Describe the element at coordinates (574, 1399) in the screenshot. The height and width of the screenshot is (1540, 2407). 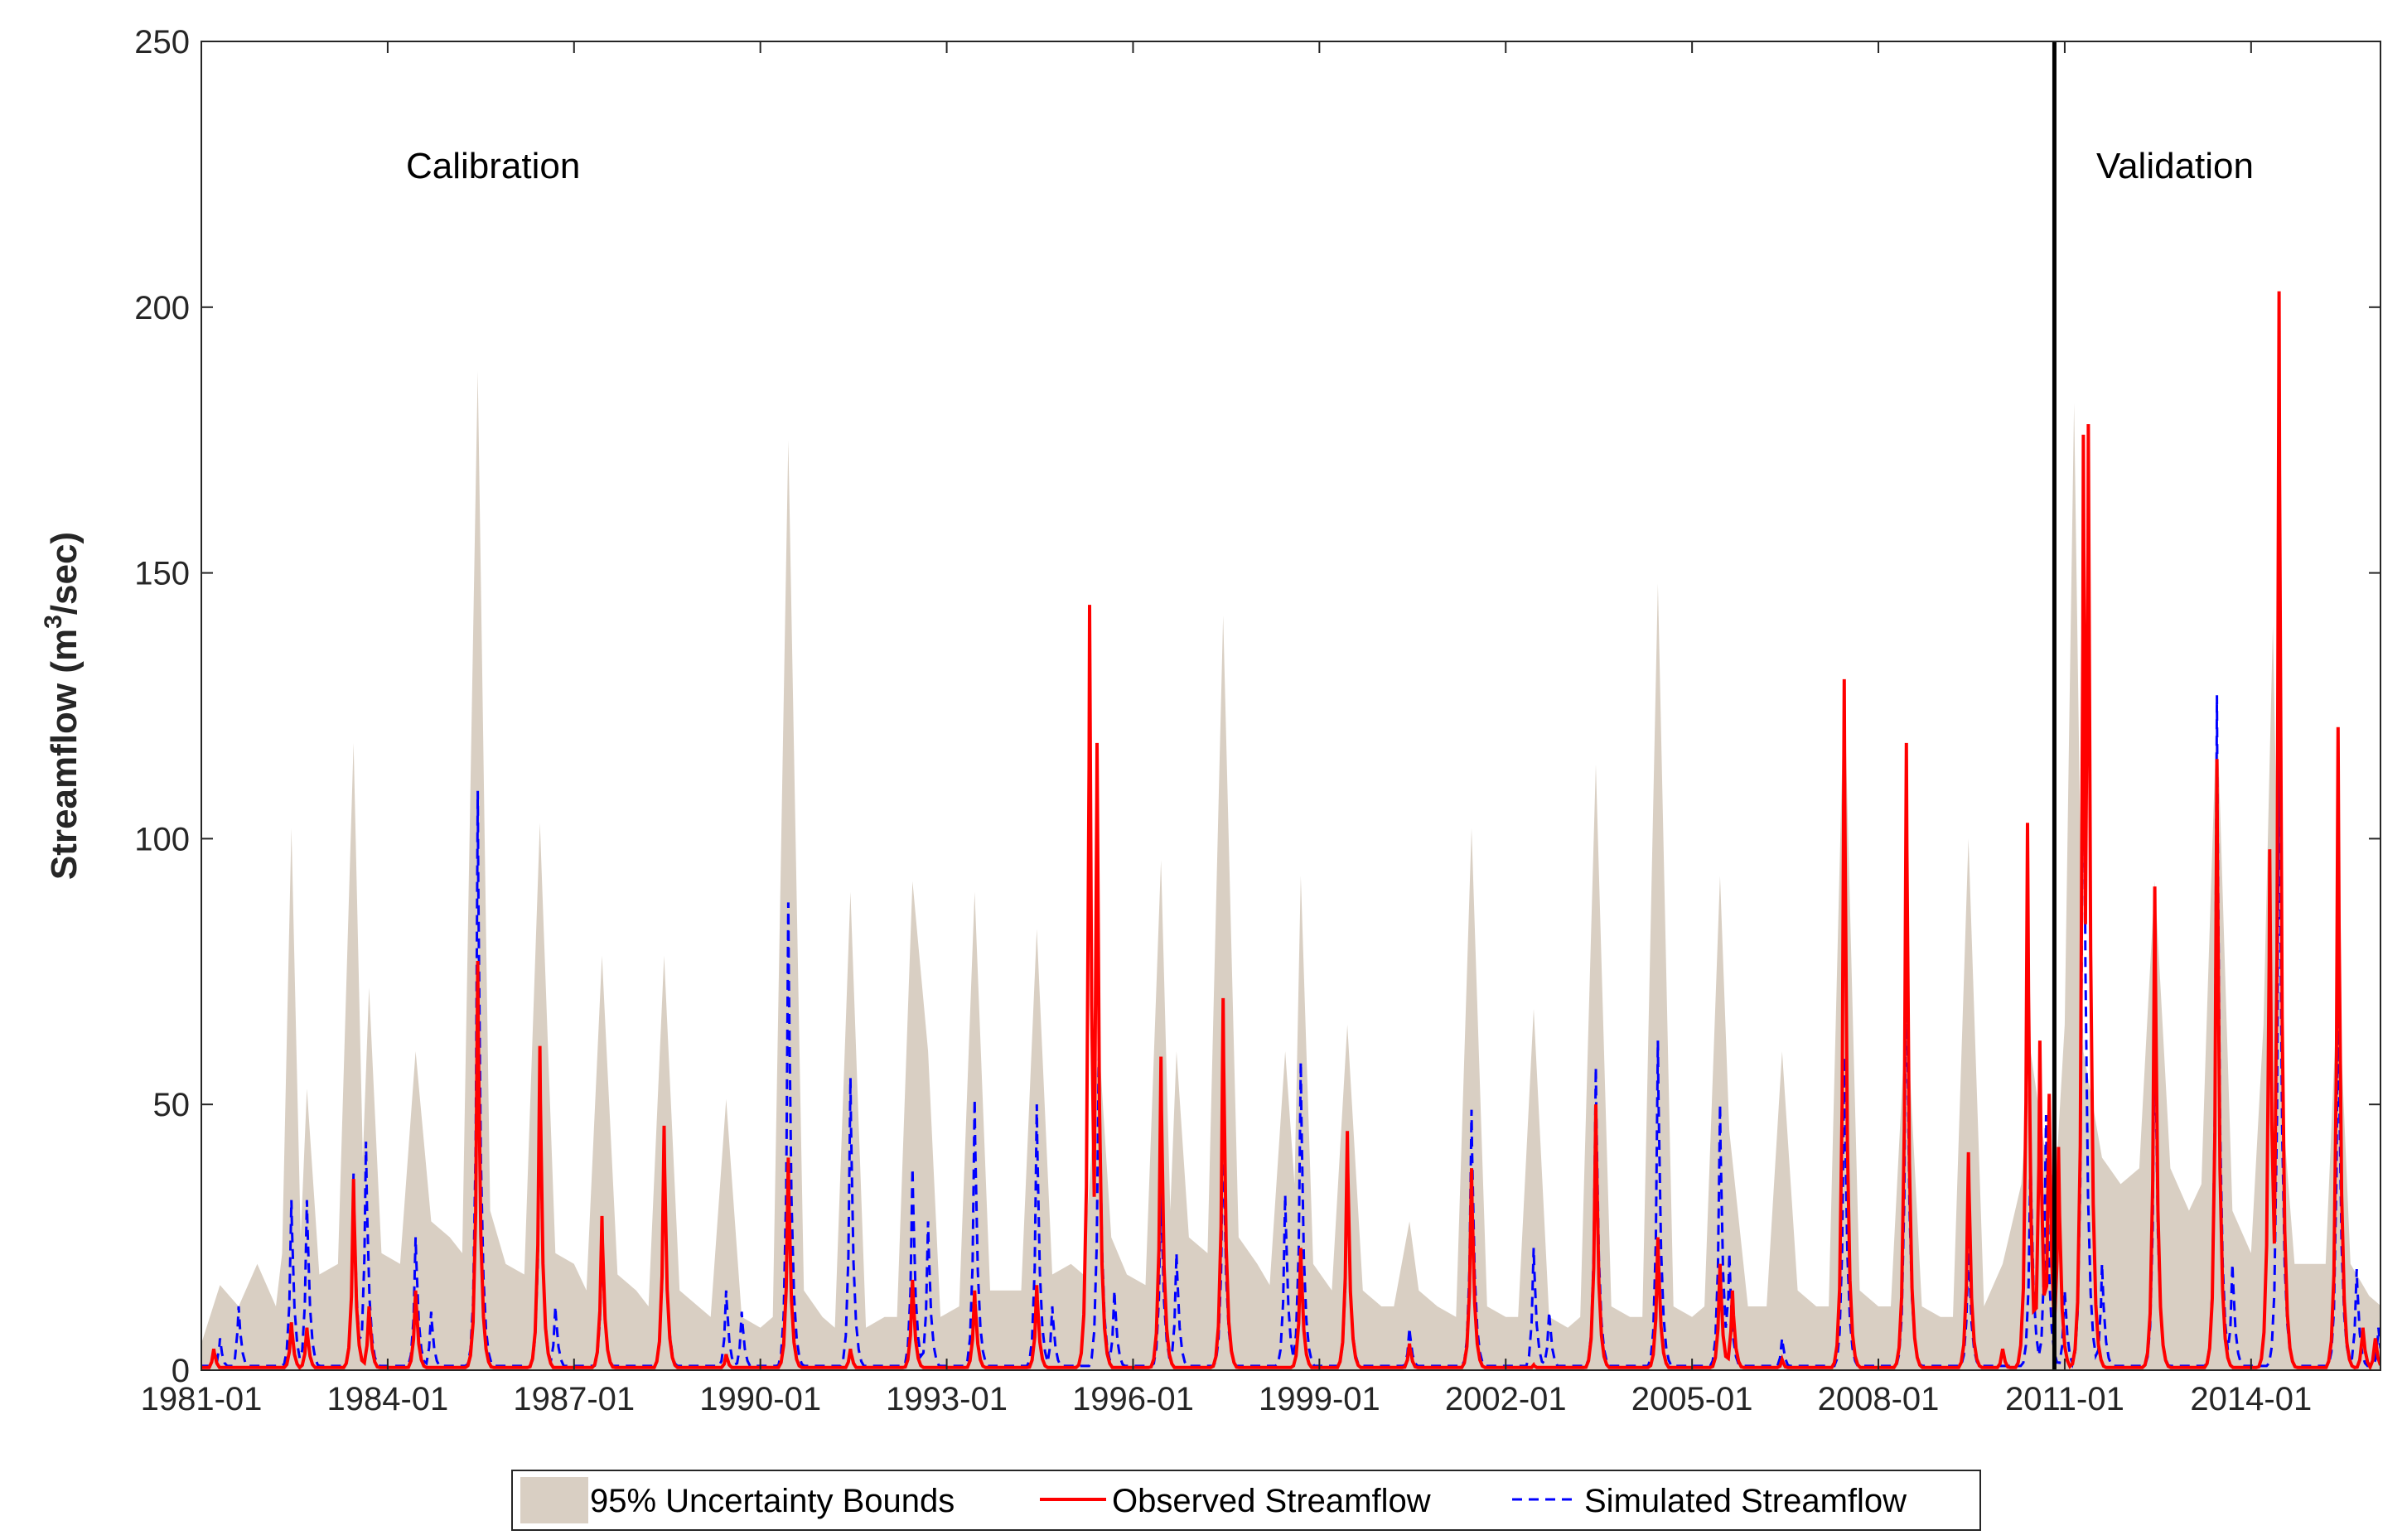
I see `x-tick-label: 1987-01` at that location.